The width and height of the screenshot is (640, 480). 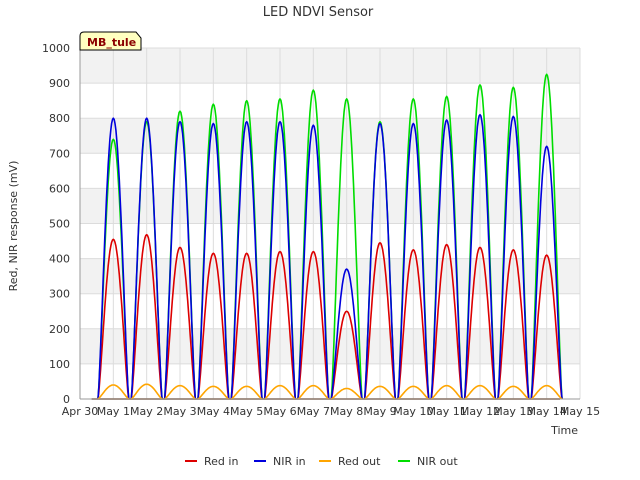 I want to click on legend-item: NIR out, so click(x=428, y=461).